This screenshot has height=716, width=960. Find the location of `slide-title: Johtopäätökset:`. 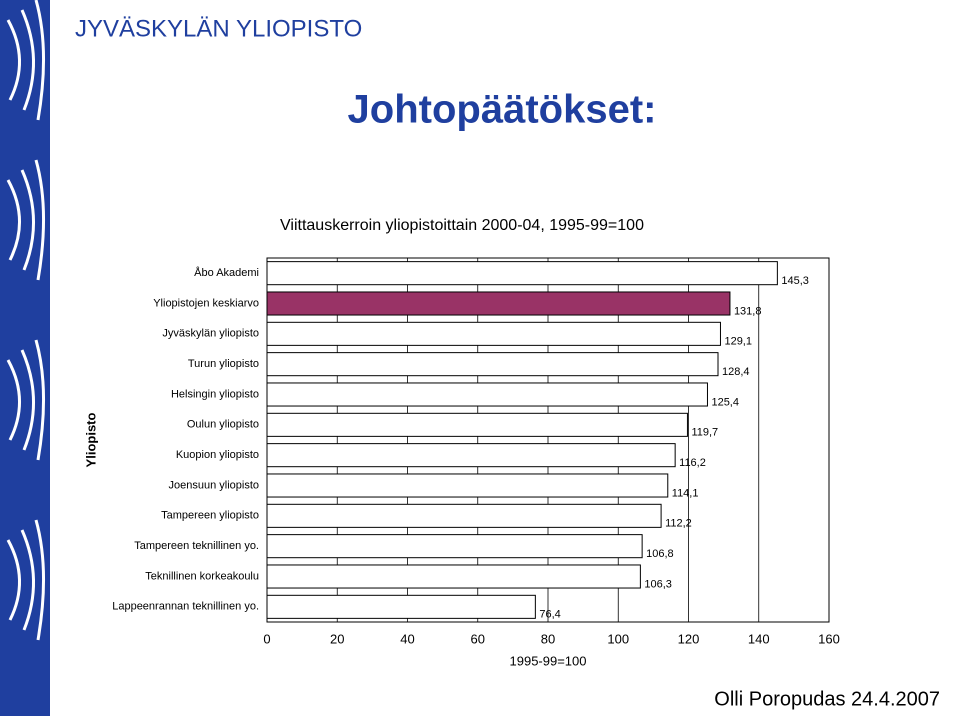

slide-title: Johtopäätökset: is located at coordinates (502, 110).